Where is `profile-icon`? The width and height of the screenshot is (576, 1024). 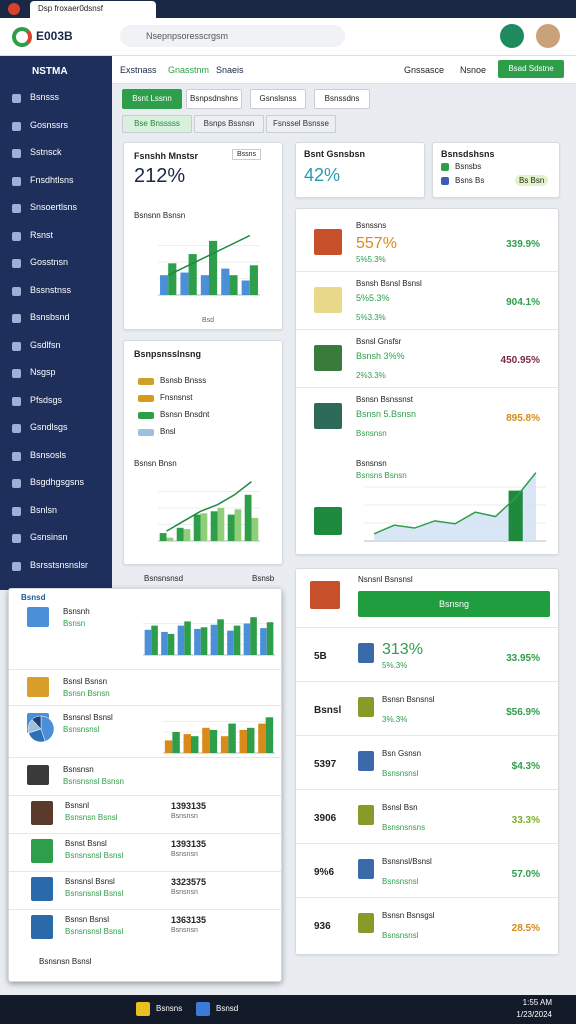
profile-icon is located at coordinates (512, 36).